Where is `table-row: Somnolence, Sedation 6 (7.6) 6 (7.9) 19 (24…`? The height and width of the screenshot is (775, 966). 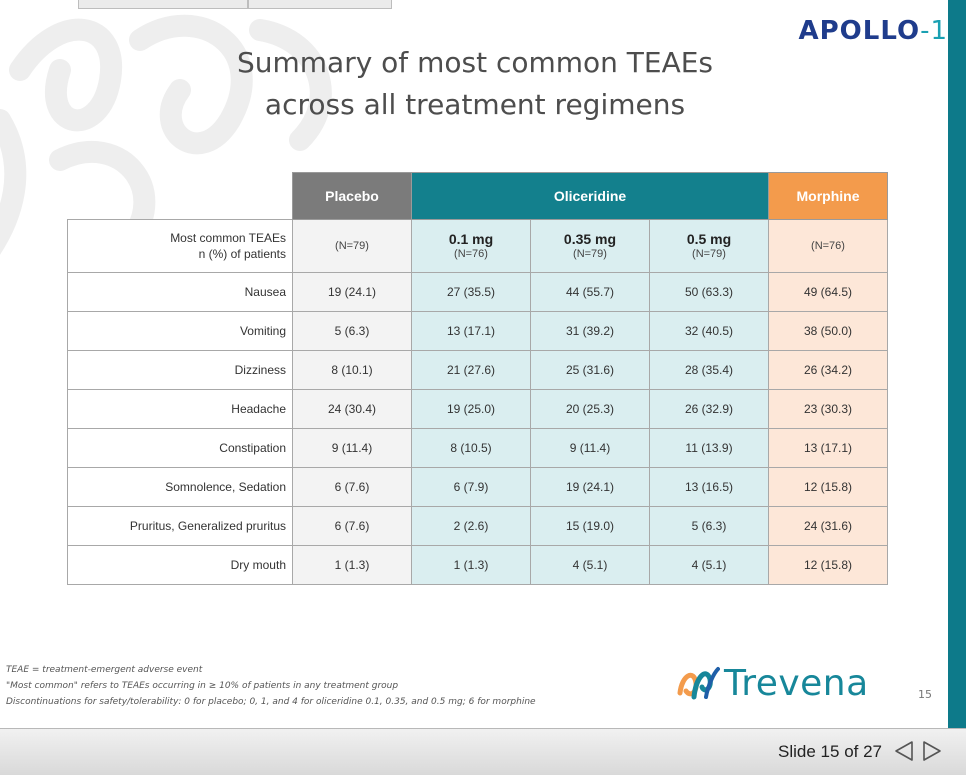 table-row: Somnolence, Sedation 6 (7.6) 6 (7.9) 19 (24… is located at coordinates (477, 487).